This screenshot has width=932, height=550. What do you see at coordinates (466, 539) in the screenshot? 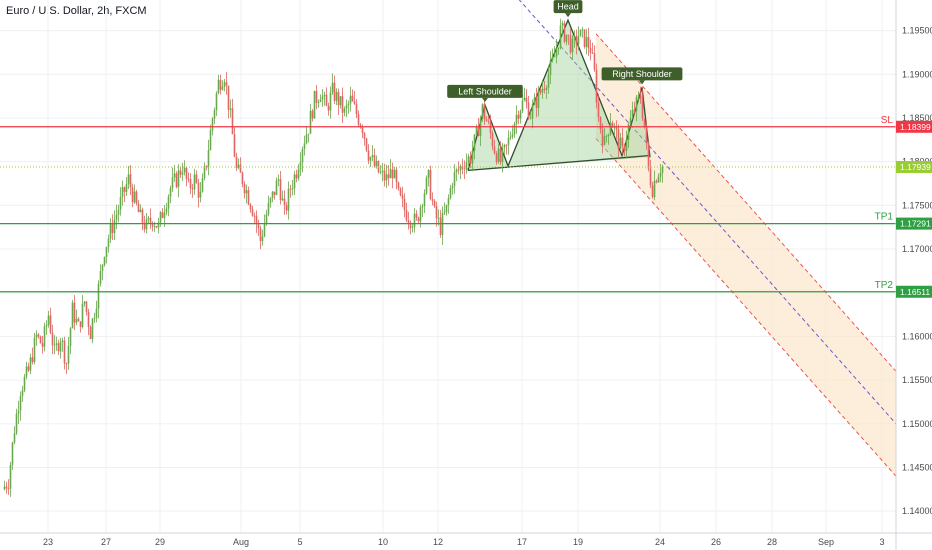
I see `time-axis: 23 27 29 Aug 5 10 12 17 19 24 26 28 Sep 3` at bounding box center [466, 539].